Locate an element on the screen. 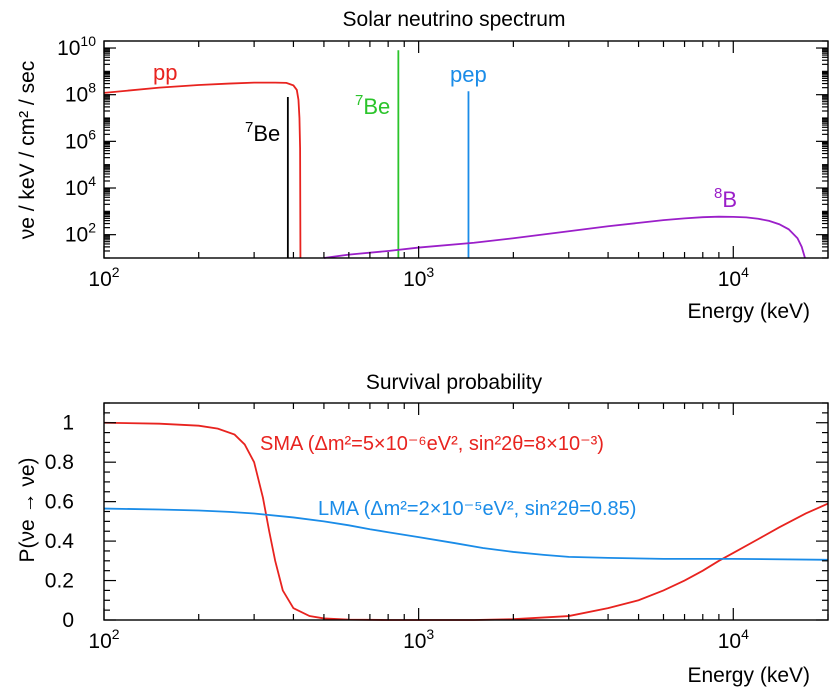 This screenshot has width=830, height=695. spectrum-title: Solar neutrino spectrum is located at coordinates (454, 19).